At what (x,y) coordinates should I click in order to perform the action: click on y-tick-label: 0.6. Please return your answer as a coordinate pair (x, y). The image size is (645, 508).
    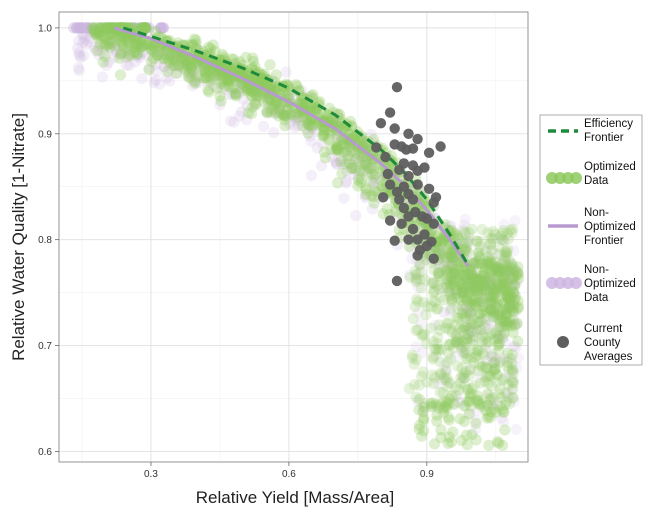
    Looking at the image, I should click on (45, 452).